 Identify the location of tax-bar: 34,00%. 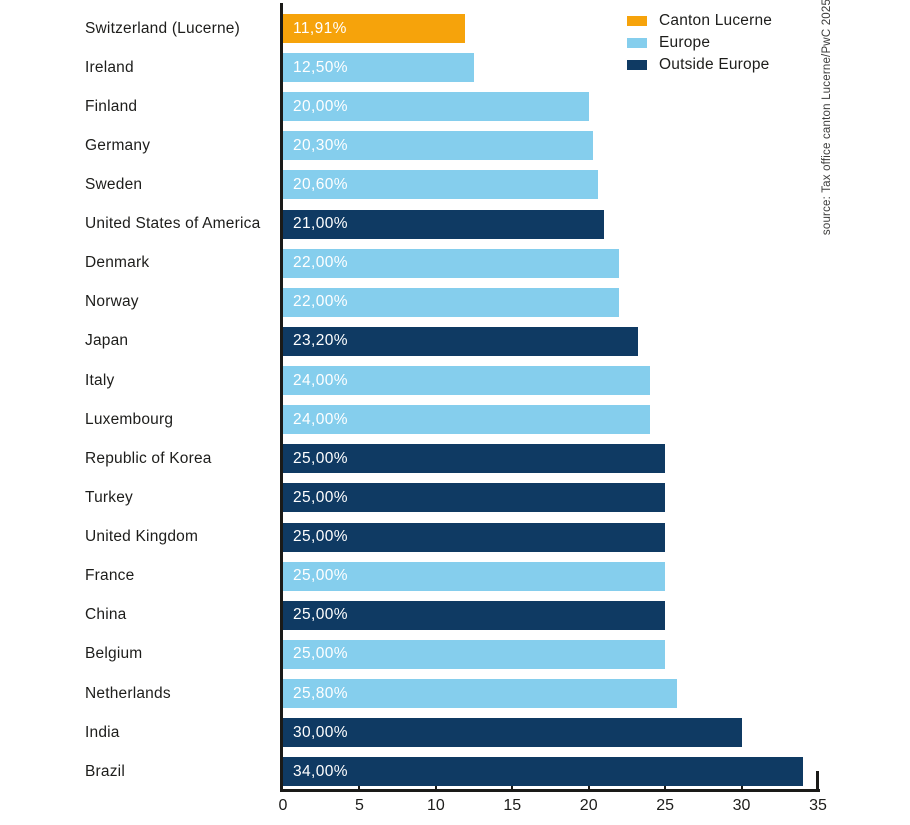
(543, 772).